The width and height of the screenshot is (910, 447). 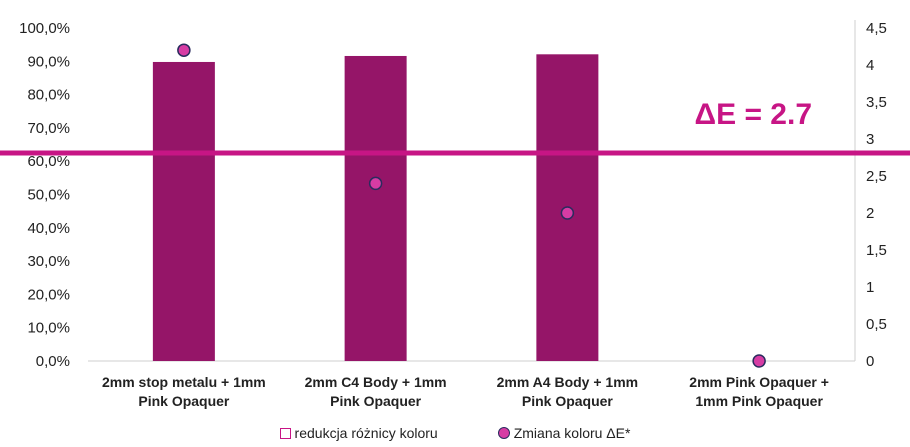 What do you see at coordinates (48, 195) in the screenshot?
I see `left-axis-tick: 50,0%` at bounding box center [48, 195].